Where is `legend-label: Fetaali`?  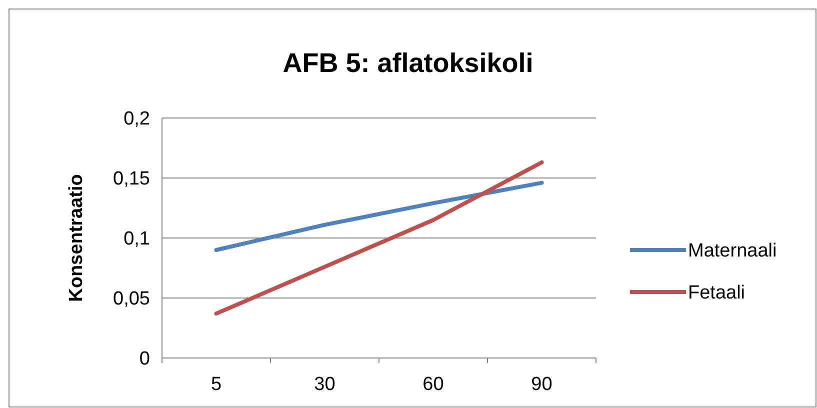 legend-label: Fetaali is located at coordinates (717, 293).